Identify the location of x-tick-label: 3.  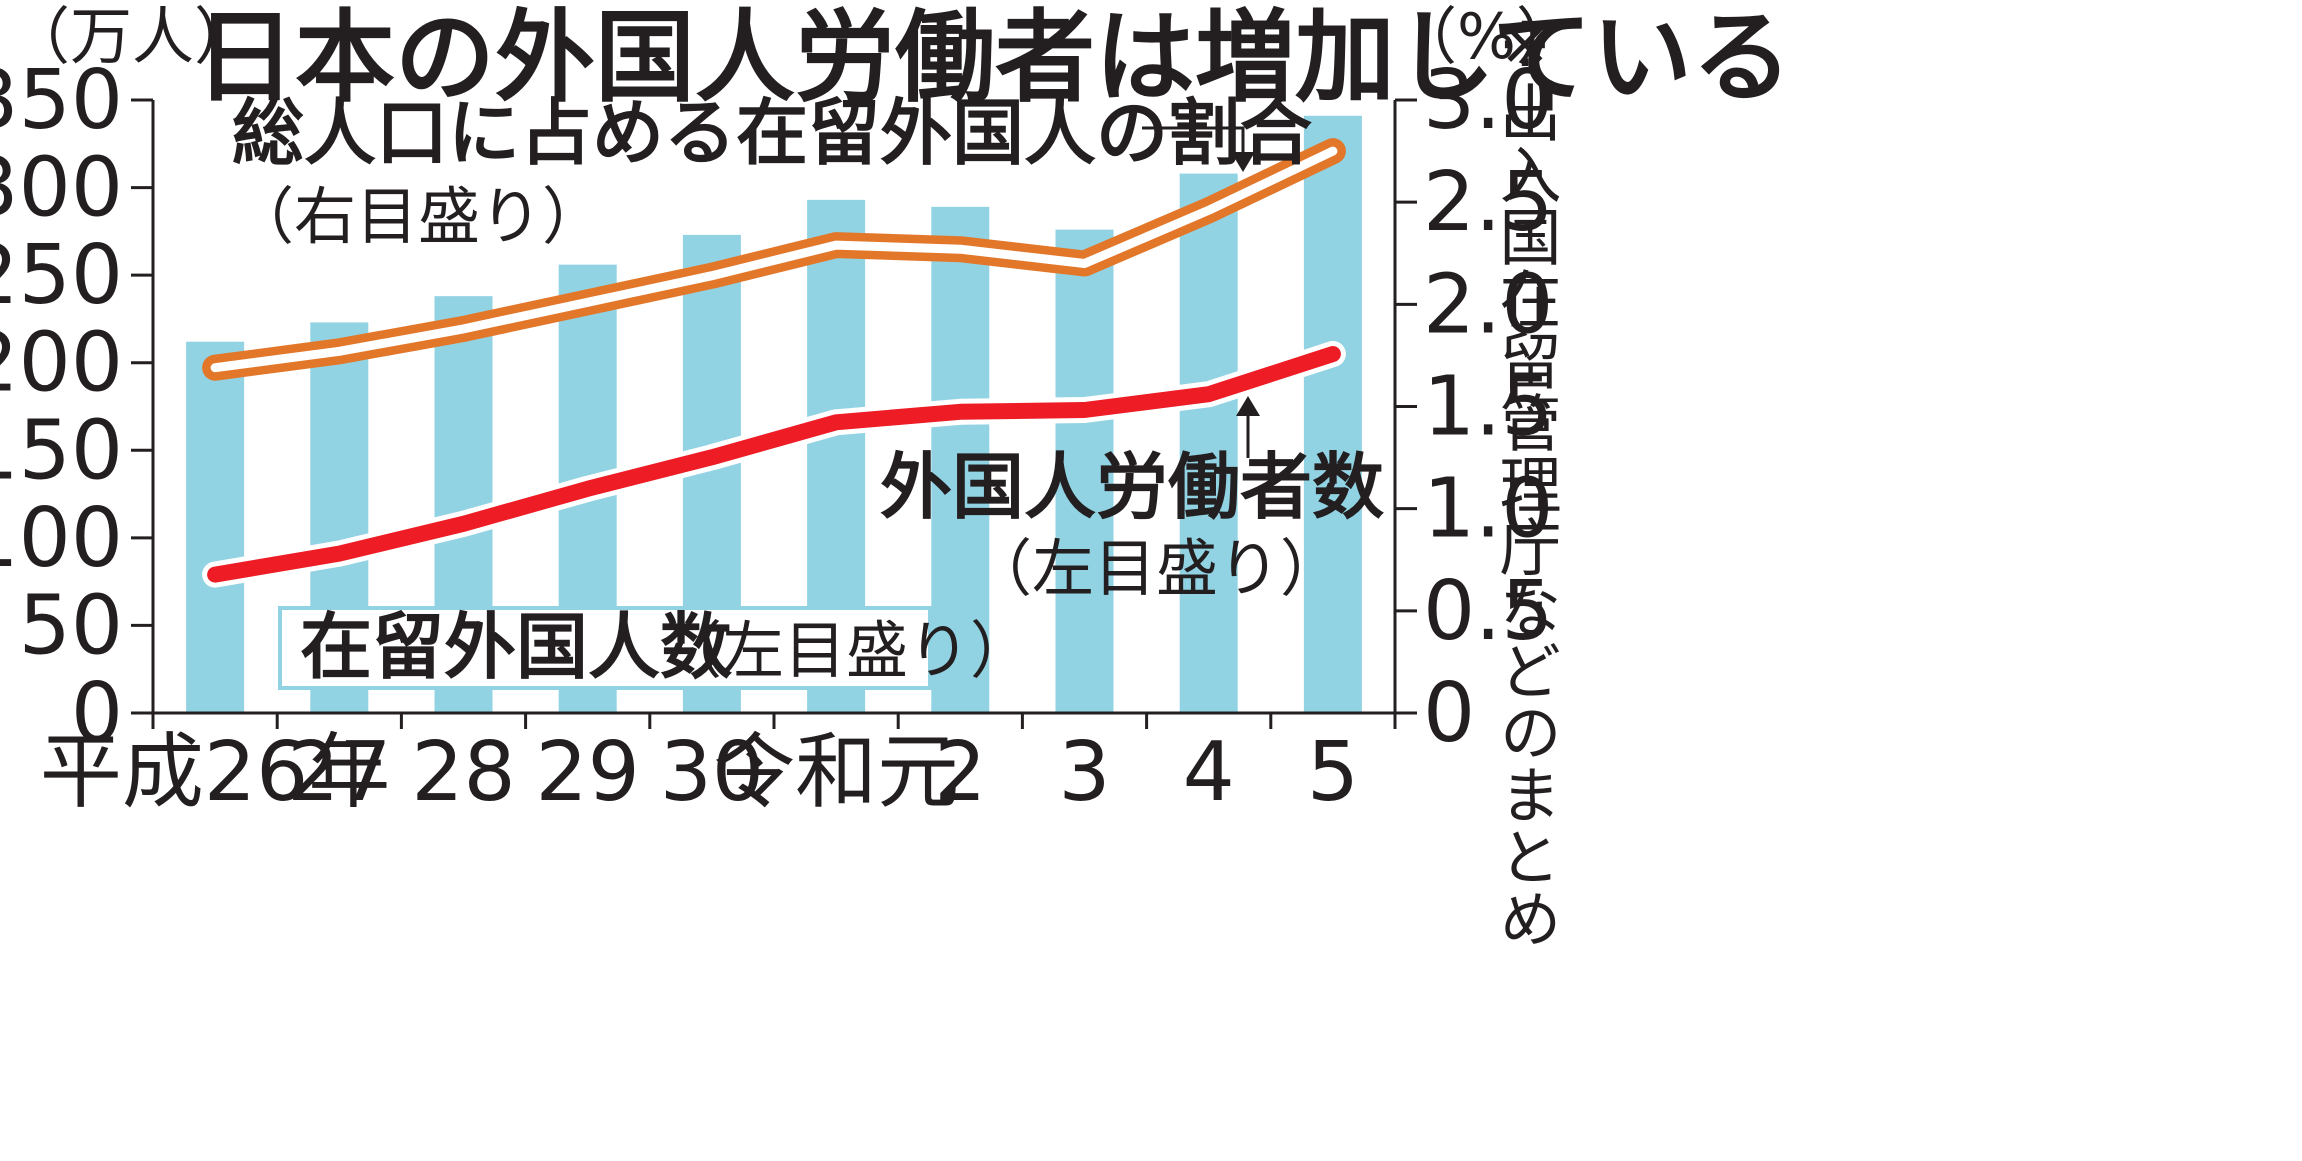
(1084, 772).